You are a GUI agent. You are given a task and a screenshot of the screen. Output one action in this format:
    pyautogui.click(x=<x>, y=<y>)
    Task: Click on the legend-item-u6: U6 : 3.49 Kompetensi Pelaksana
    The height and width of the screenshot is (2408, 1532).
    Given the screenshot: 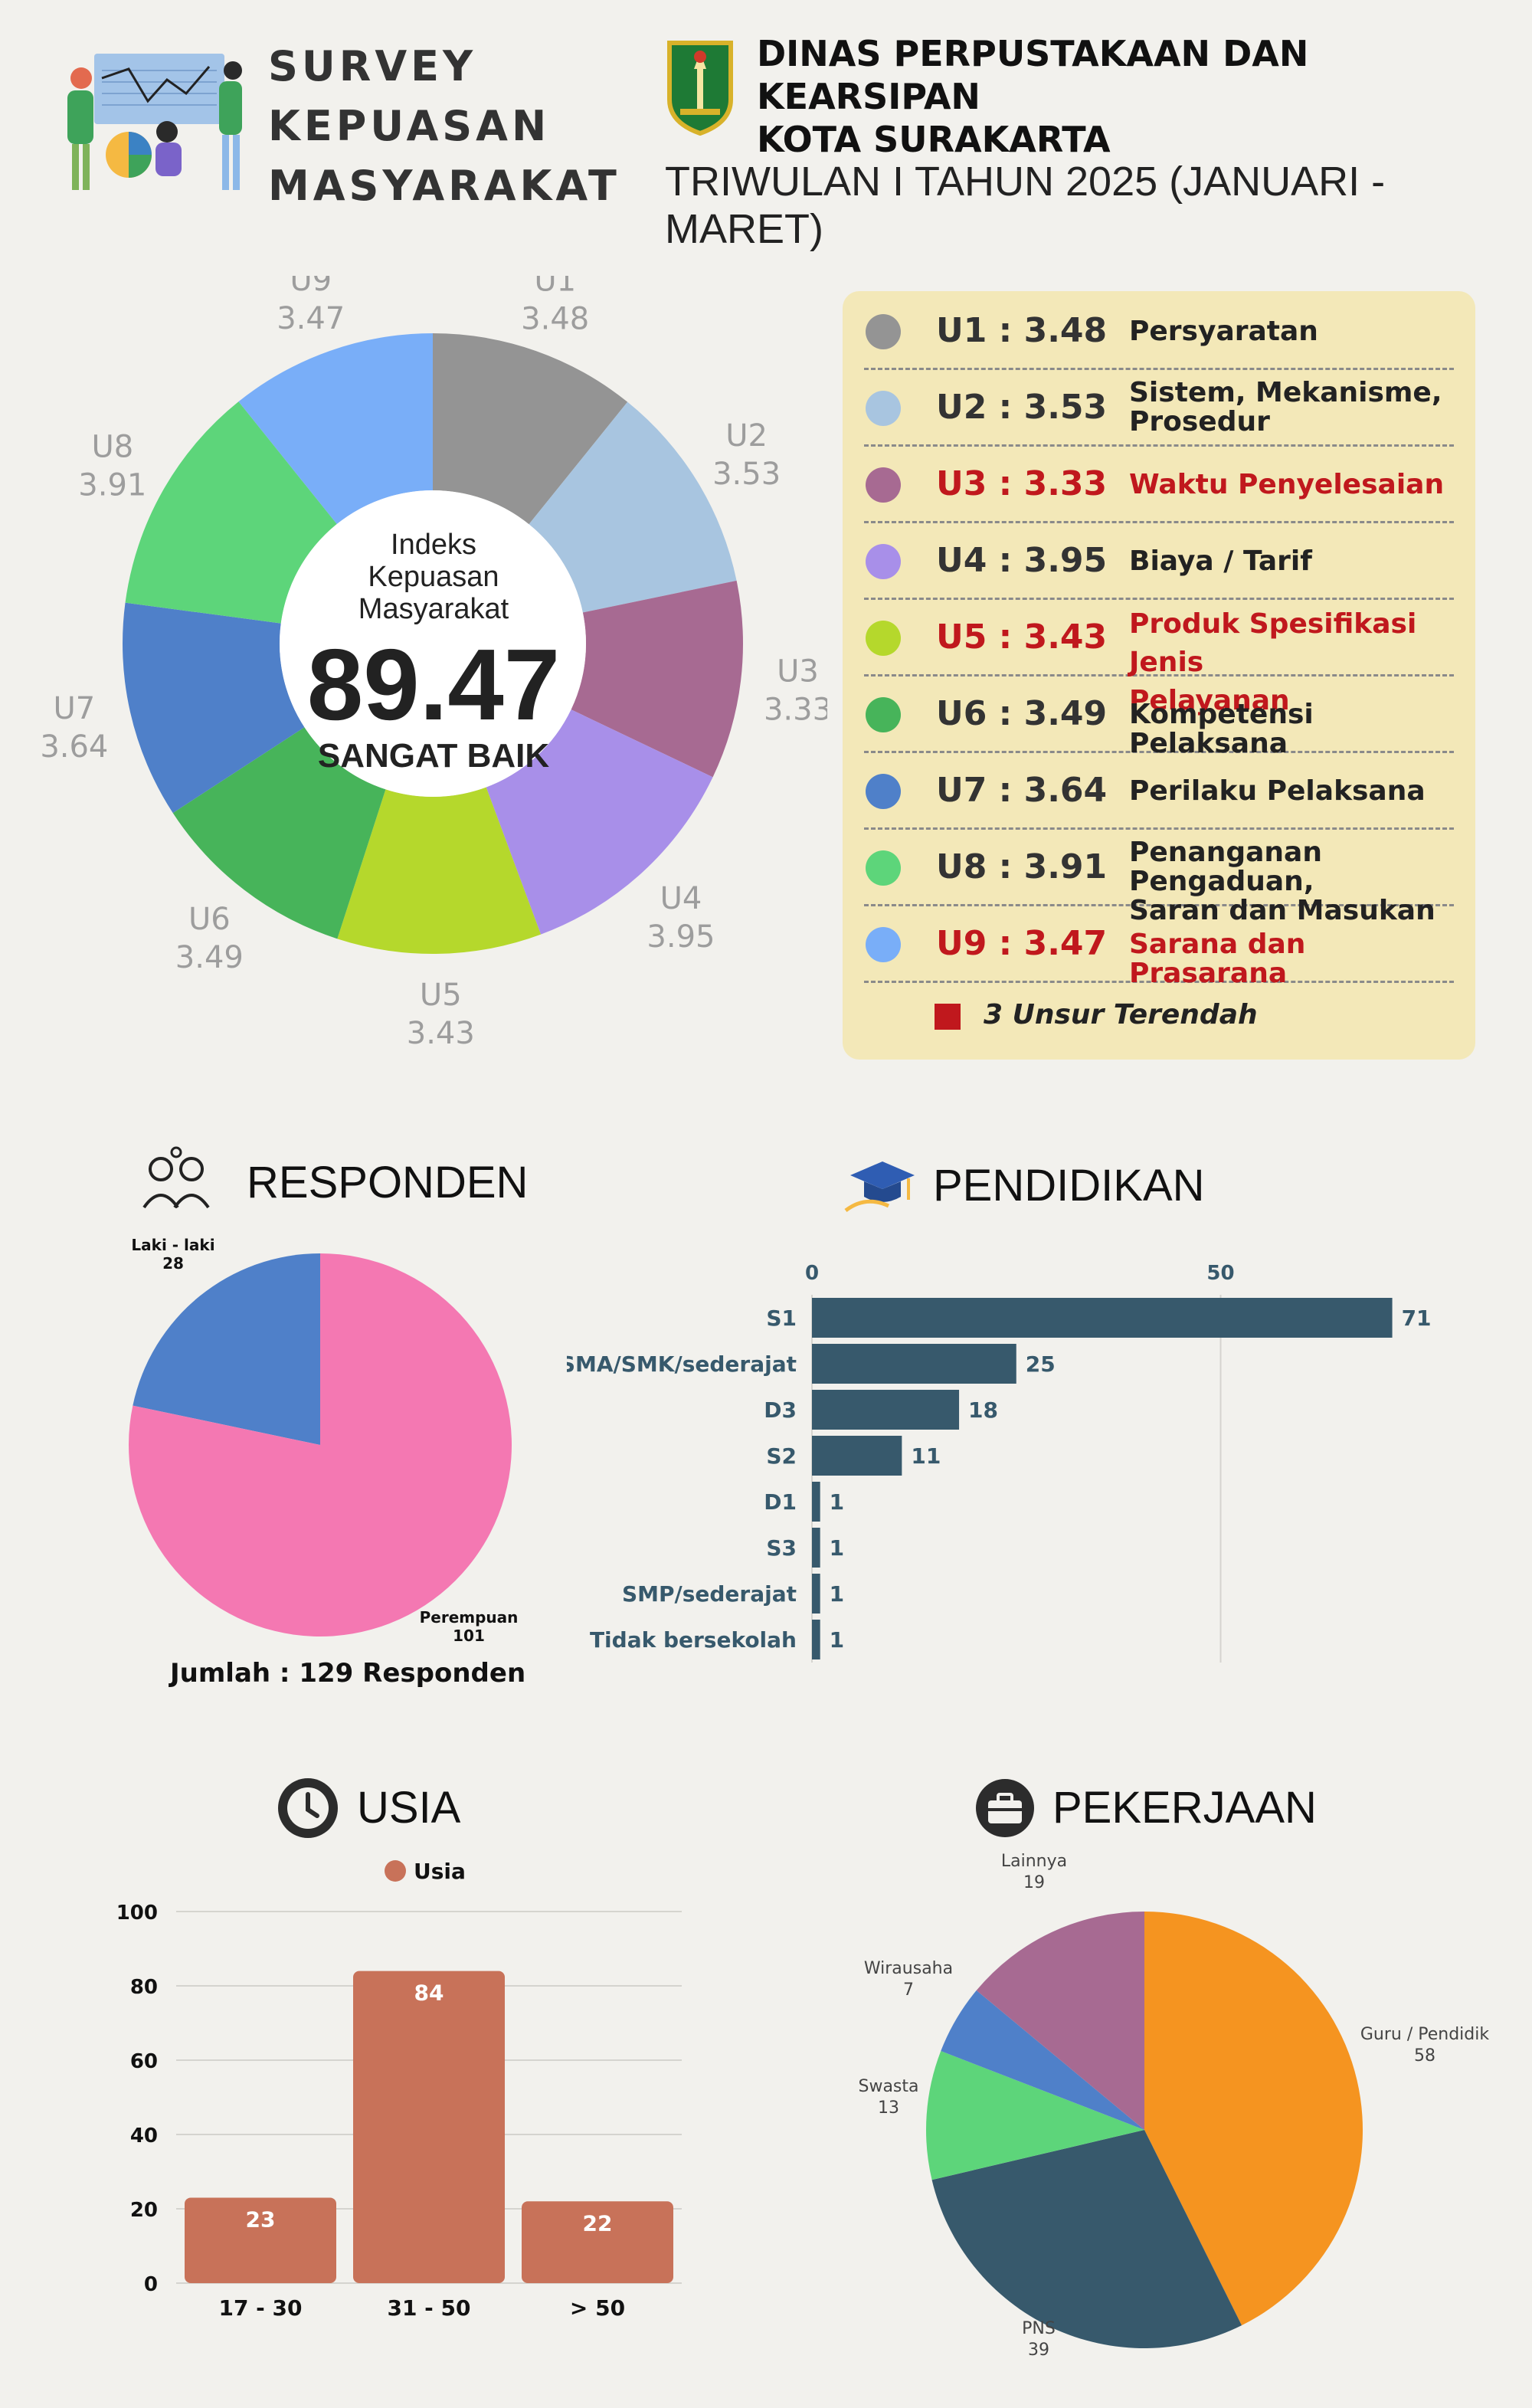 What is the action you would take?
    pyautogui.click(x=1159, y=716)
    